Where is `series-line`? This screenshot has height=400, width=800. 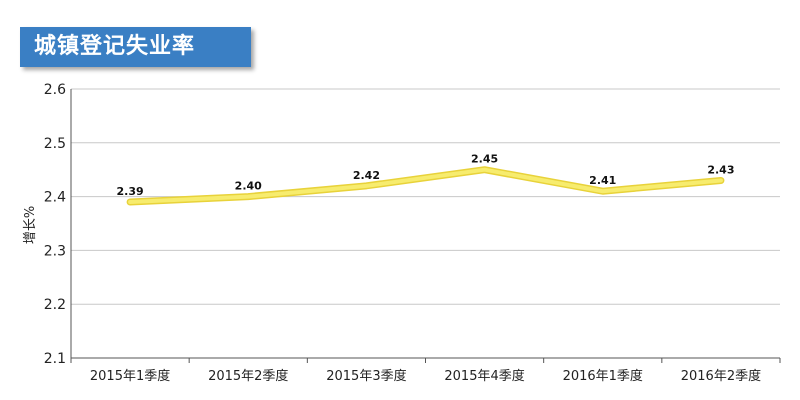
series-line is located at coordinates (425, 185).